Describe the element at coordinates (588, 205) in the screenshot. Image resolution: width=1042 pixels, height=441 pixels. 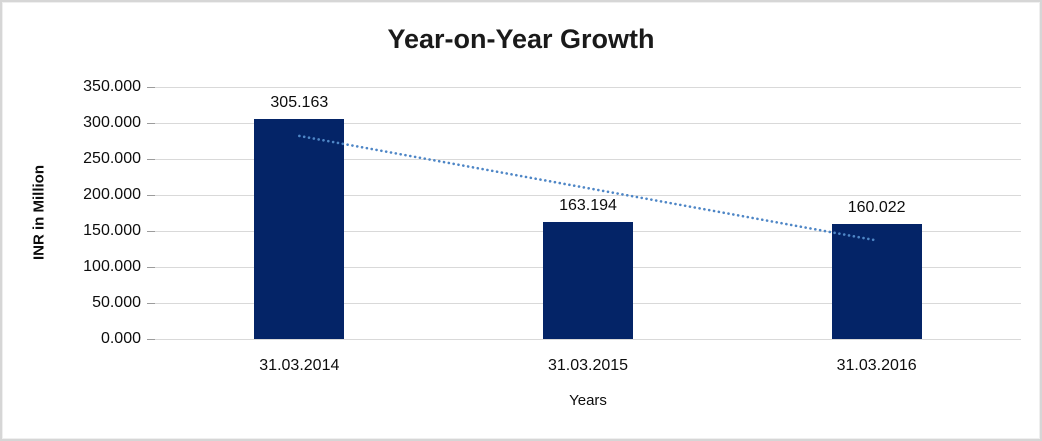
I see `bar-data-label: 163.194` at that location.